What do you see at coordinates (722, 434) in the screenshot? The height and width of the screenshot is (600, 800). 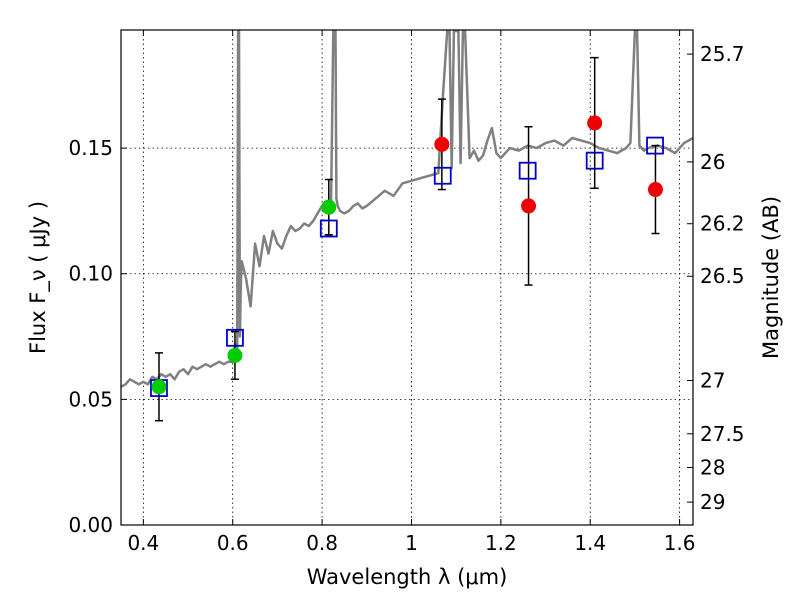 I see `right-tick-label: 27.5` at bounding box center [722, 434].